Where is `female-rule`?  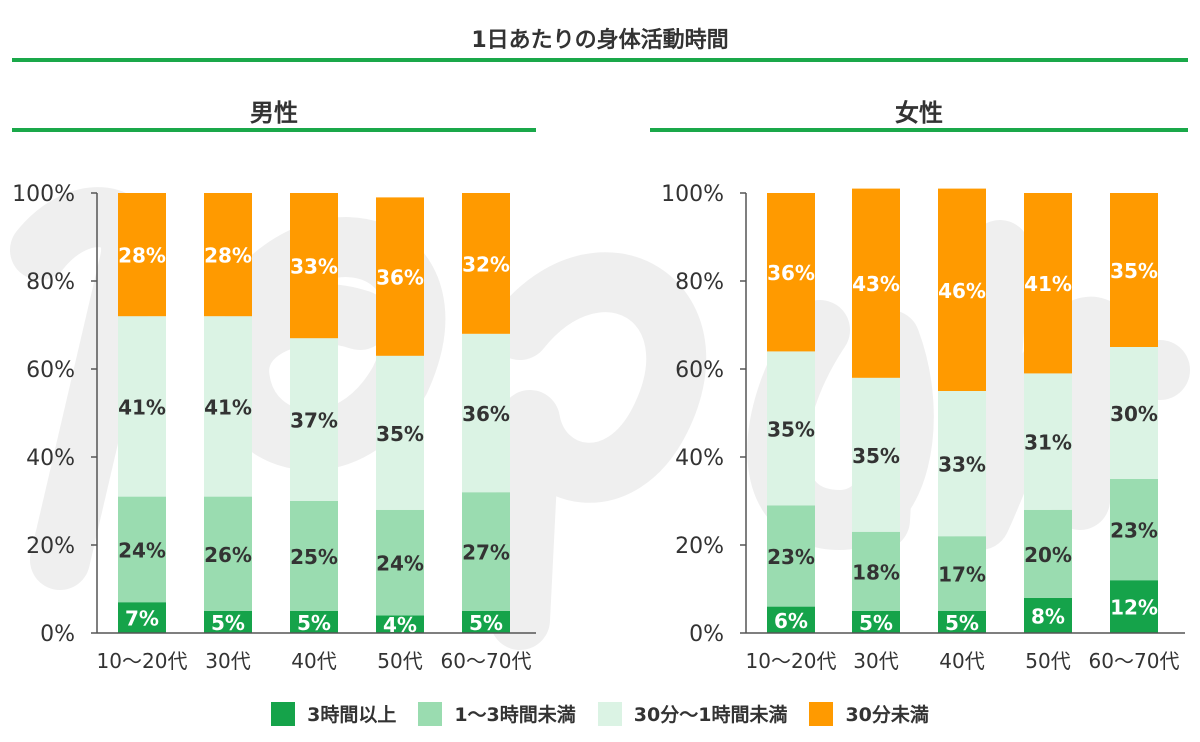 female-rule is located at coordinates (919, 130).